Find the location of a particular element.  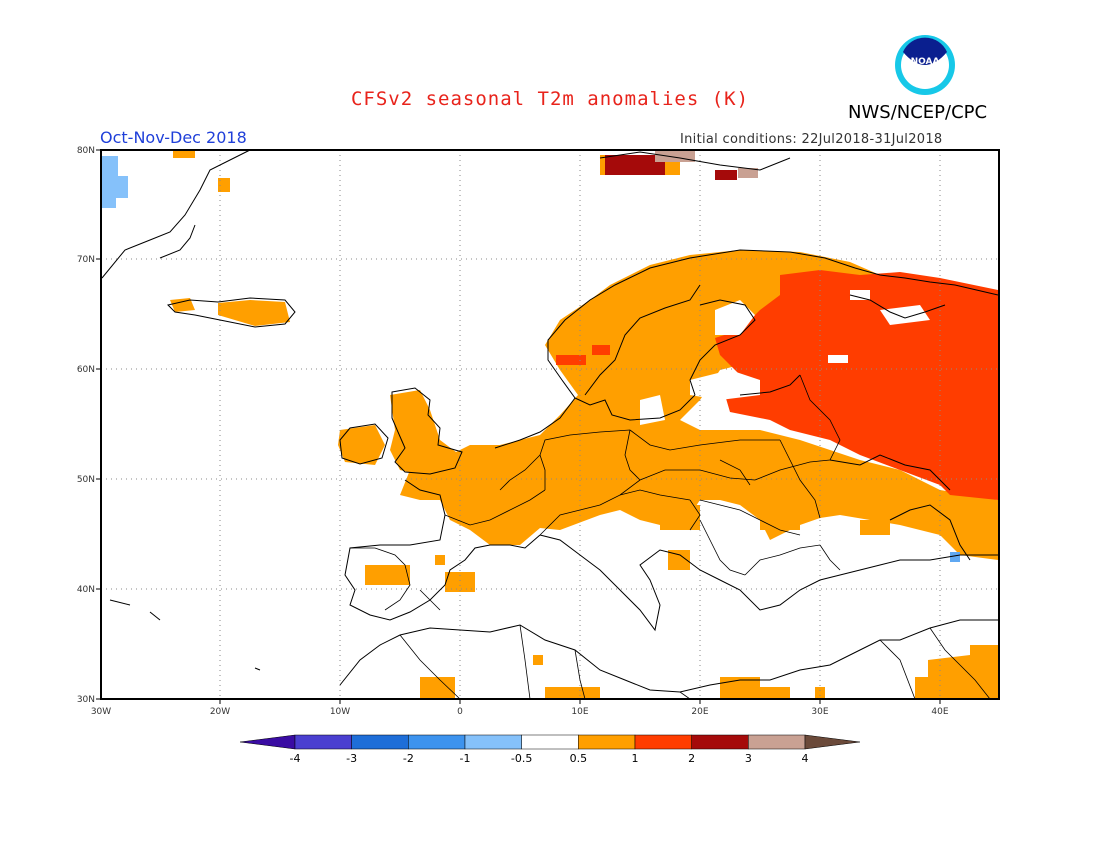

legend-arrow-left is located at coordinates (267, 742).